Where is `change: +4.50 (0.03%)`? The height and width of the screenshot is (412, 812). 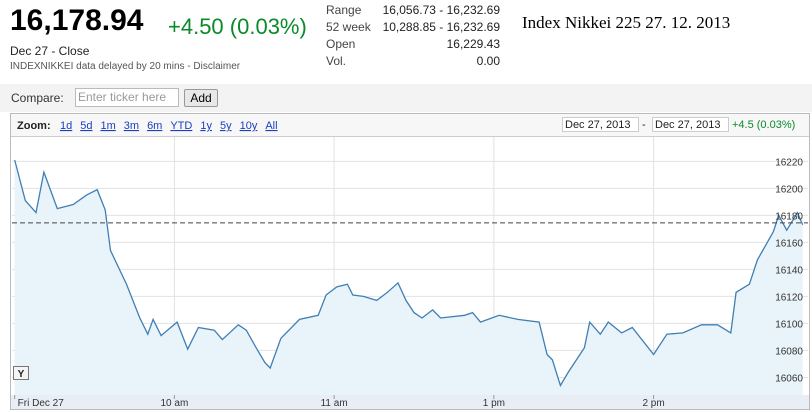 change: +4.50 (0.03%) is located at coordinates (237, 26).